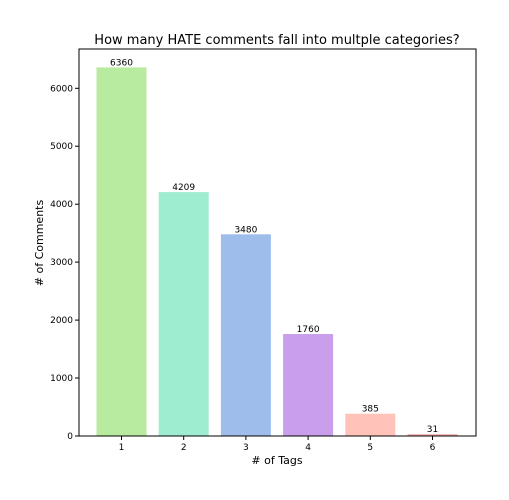 The height and width of the screenshot is (500, 509). I want to click on y-tick-label-6000: 6000, so click(61, 89).